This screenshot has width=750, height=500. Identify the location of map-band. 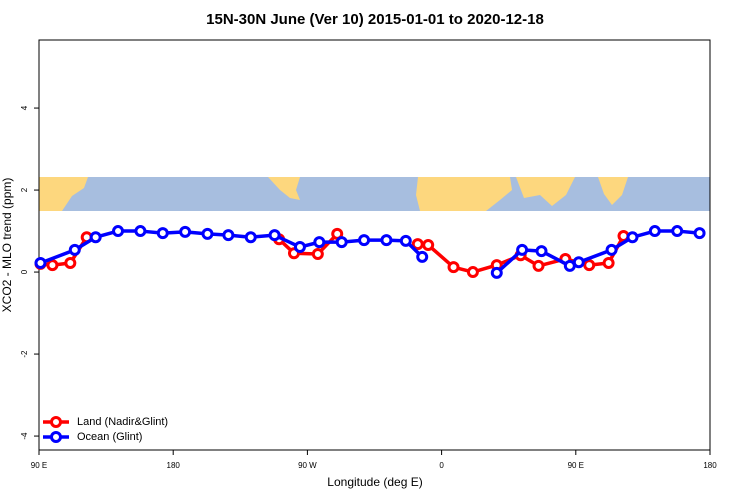
(374, 194).